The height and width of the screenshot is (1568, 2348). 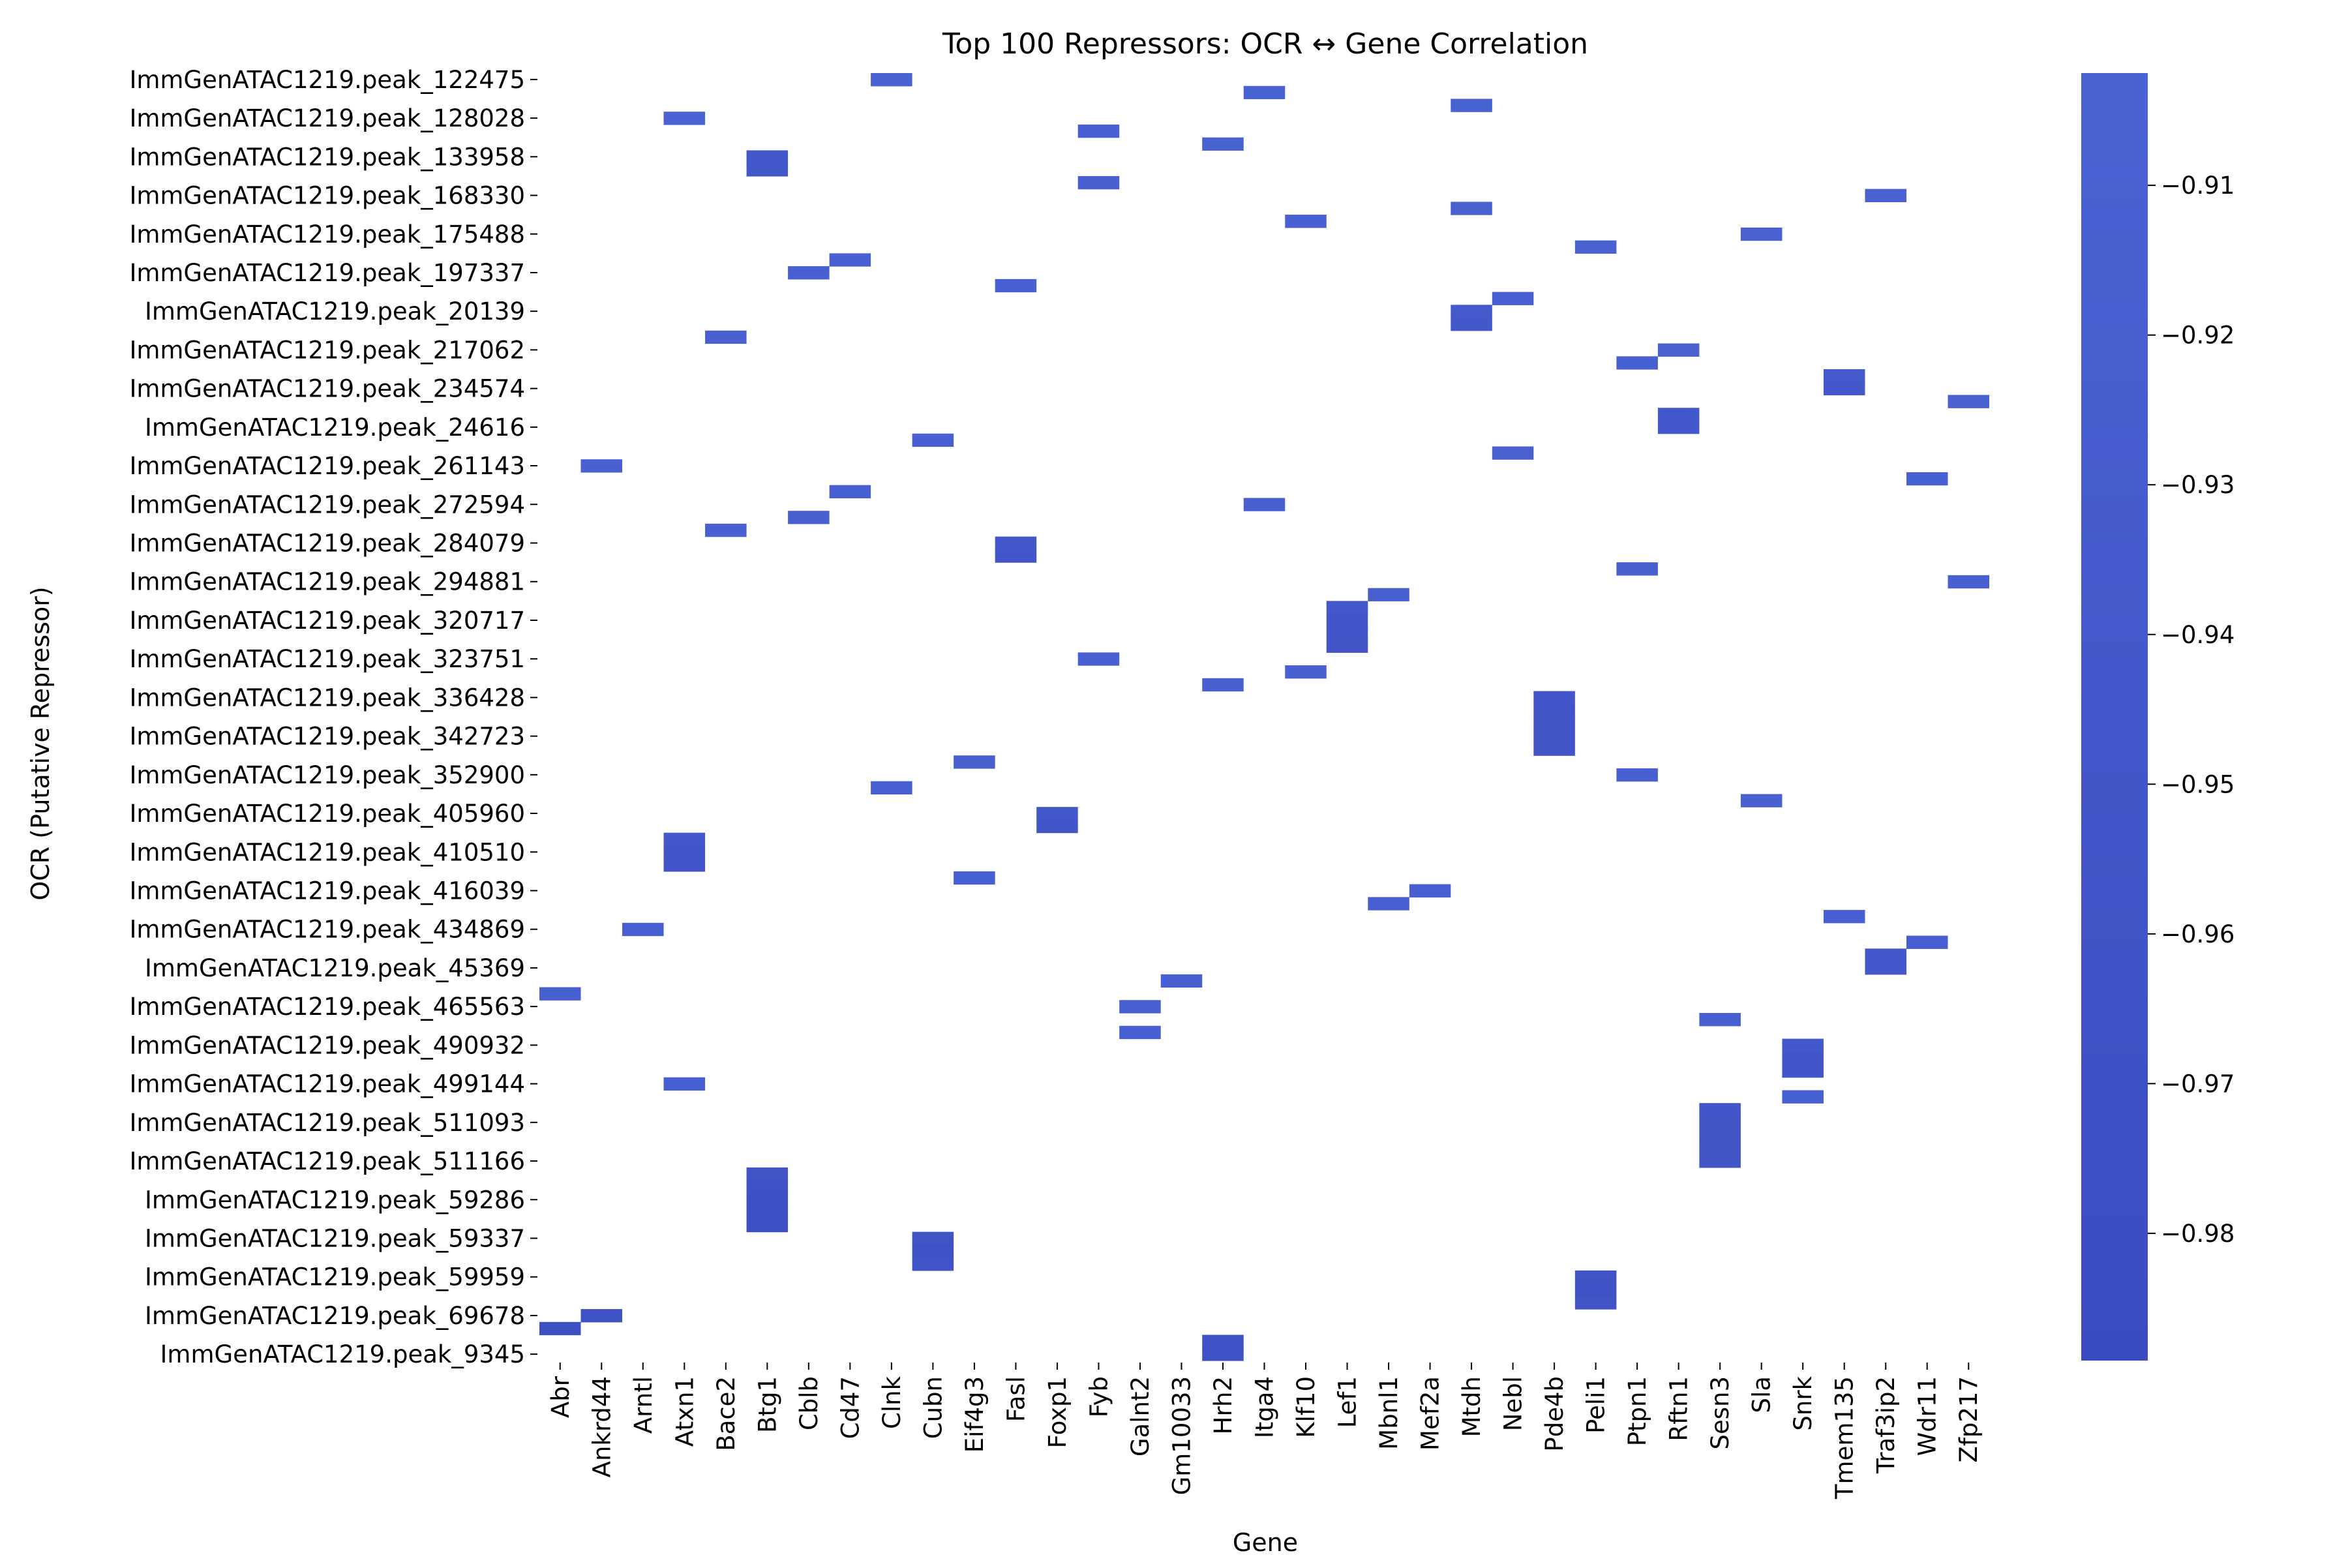 What do you see at coordinates (1720, 1413) in the screenshot?
I see `x-tick-label: Sesn3` at bounding box center [1720, 1413].